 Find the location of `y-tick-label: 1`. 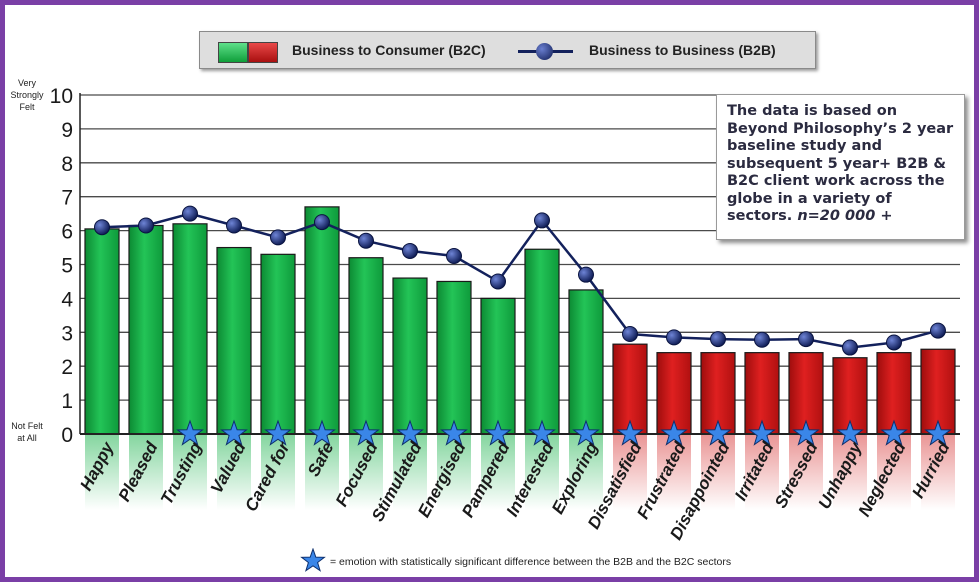

y-tick-label: 1 is located at coordinates (67, 401).